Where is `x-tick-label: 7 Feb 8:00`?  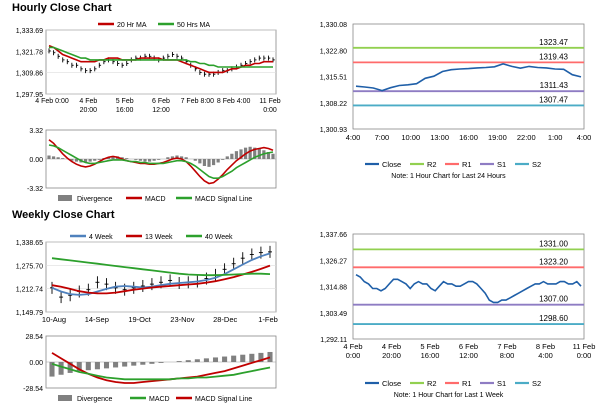 x-tick-label: 7 Feb 8:00 is located at coordinates (198, 101).